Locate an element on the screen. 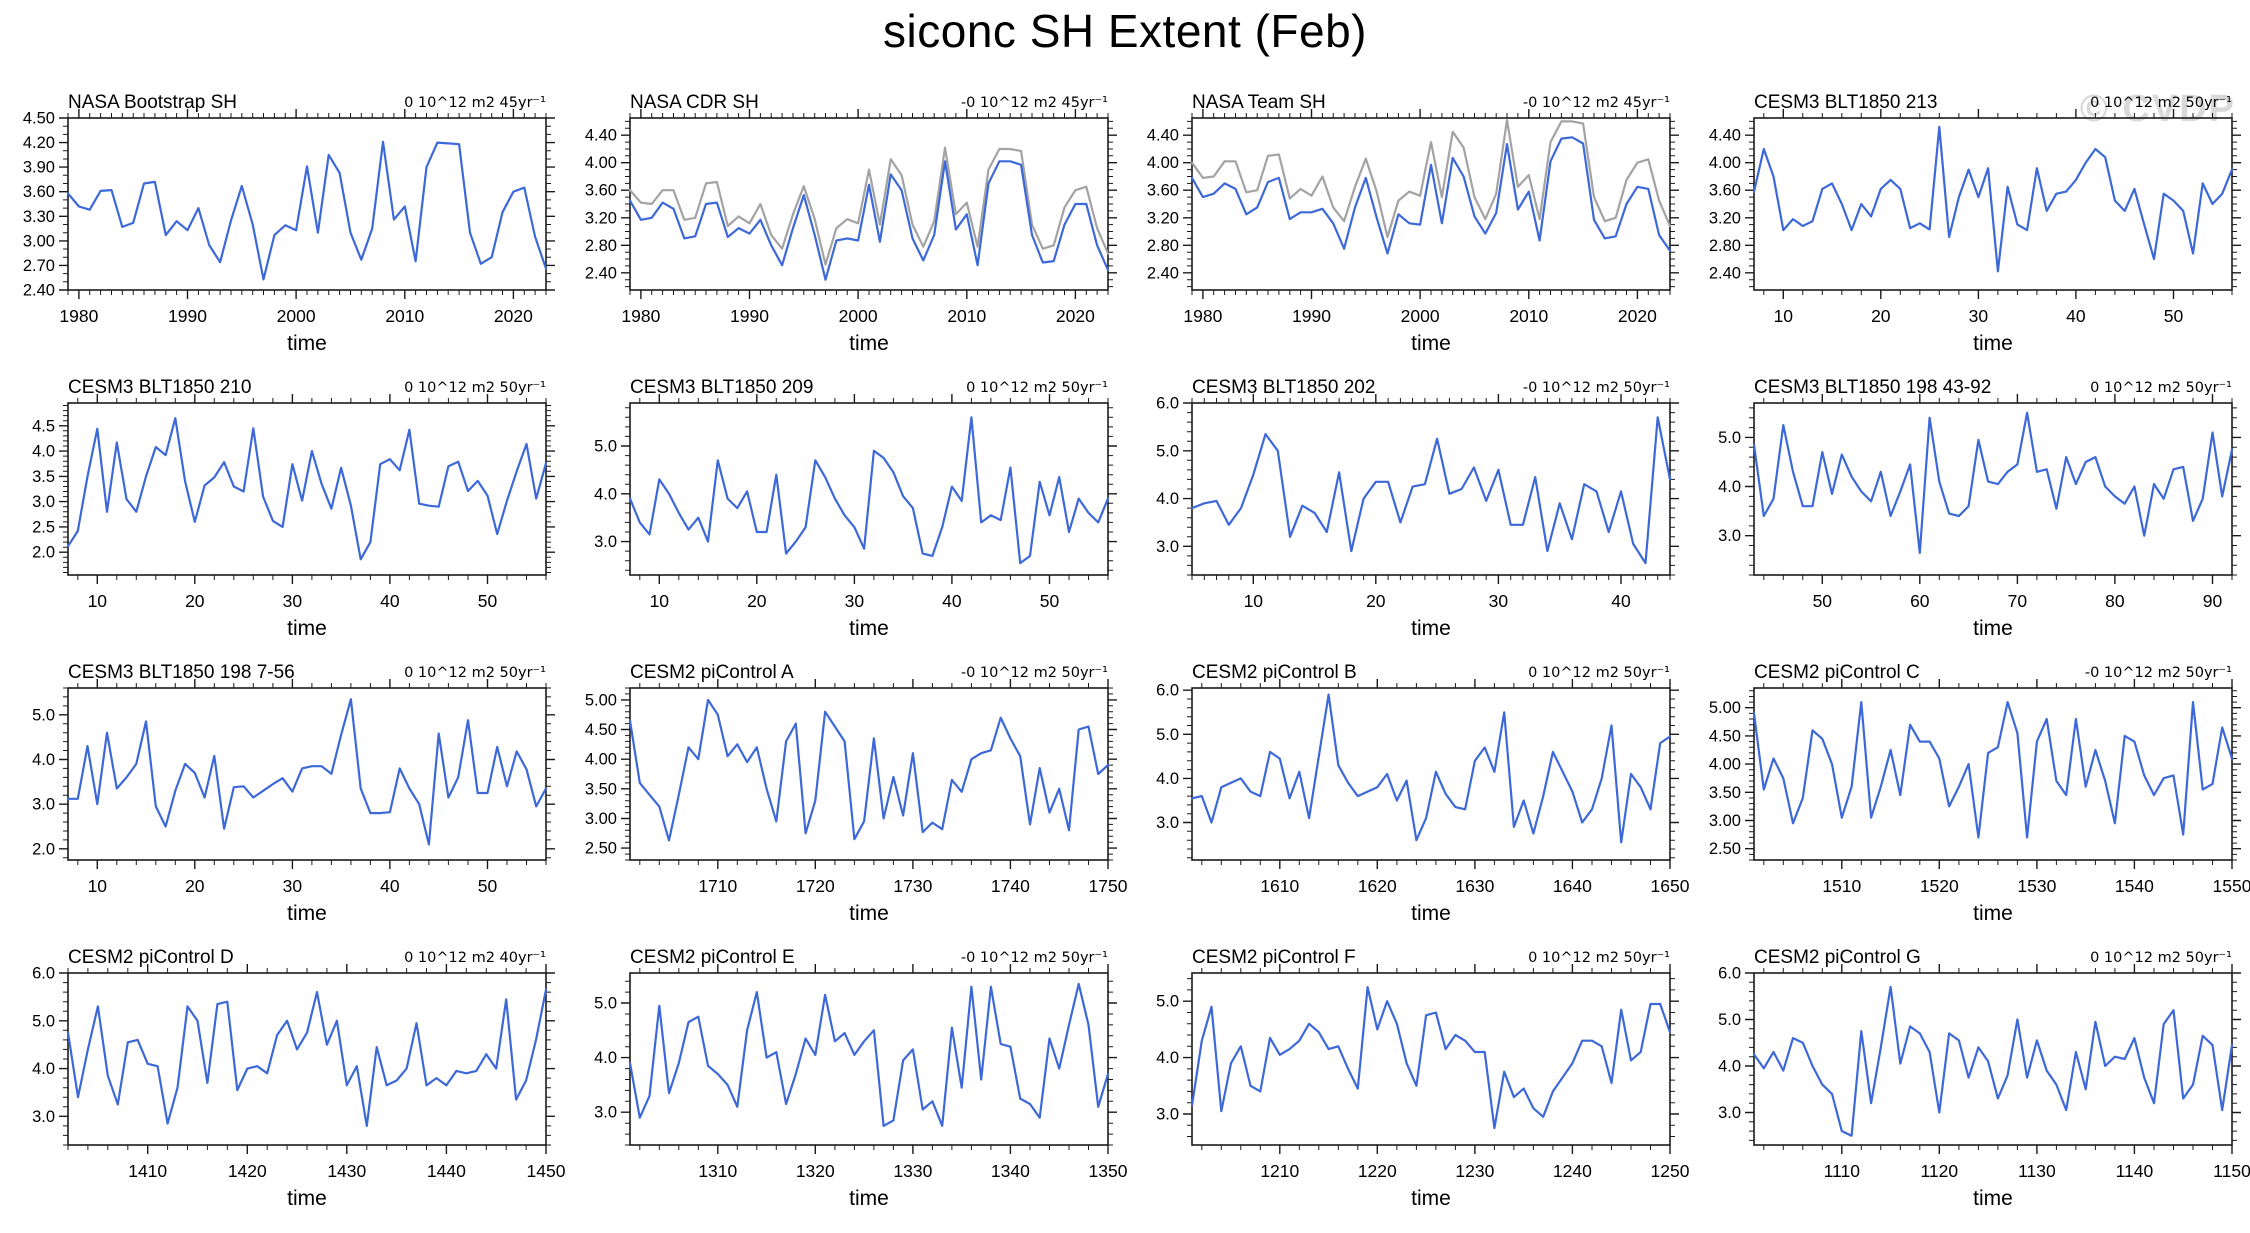  cvdp-watermark: © CVDP is located at coordinates (2157, 109).